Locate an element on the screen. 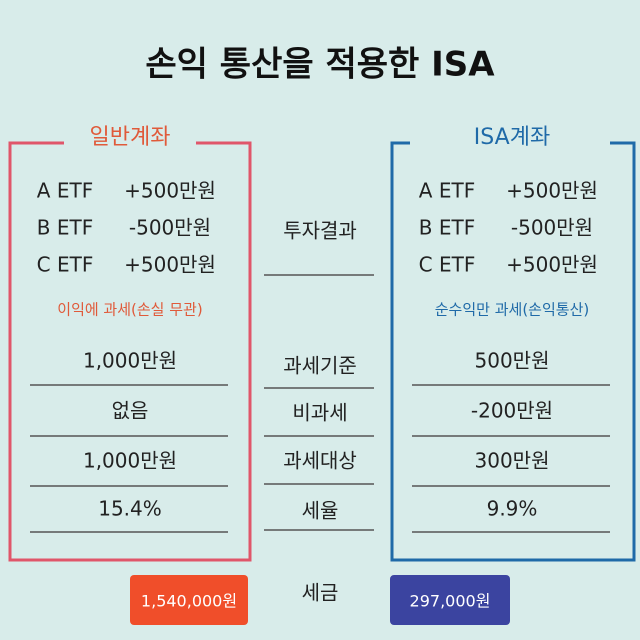 The width and height of the screenshot is (640, 640). value: 없음 is located at coordinates (130, 411).